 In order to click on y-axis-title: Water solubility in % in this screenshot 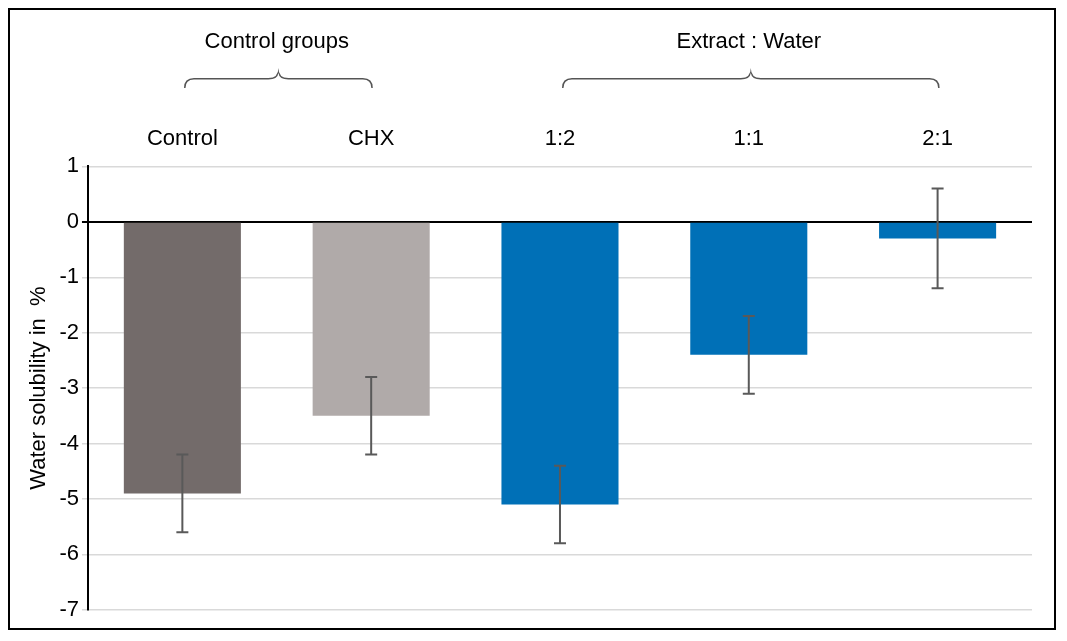, I will do `click(38, 388)`.